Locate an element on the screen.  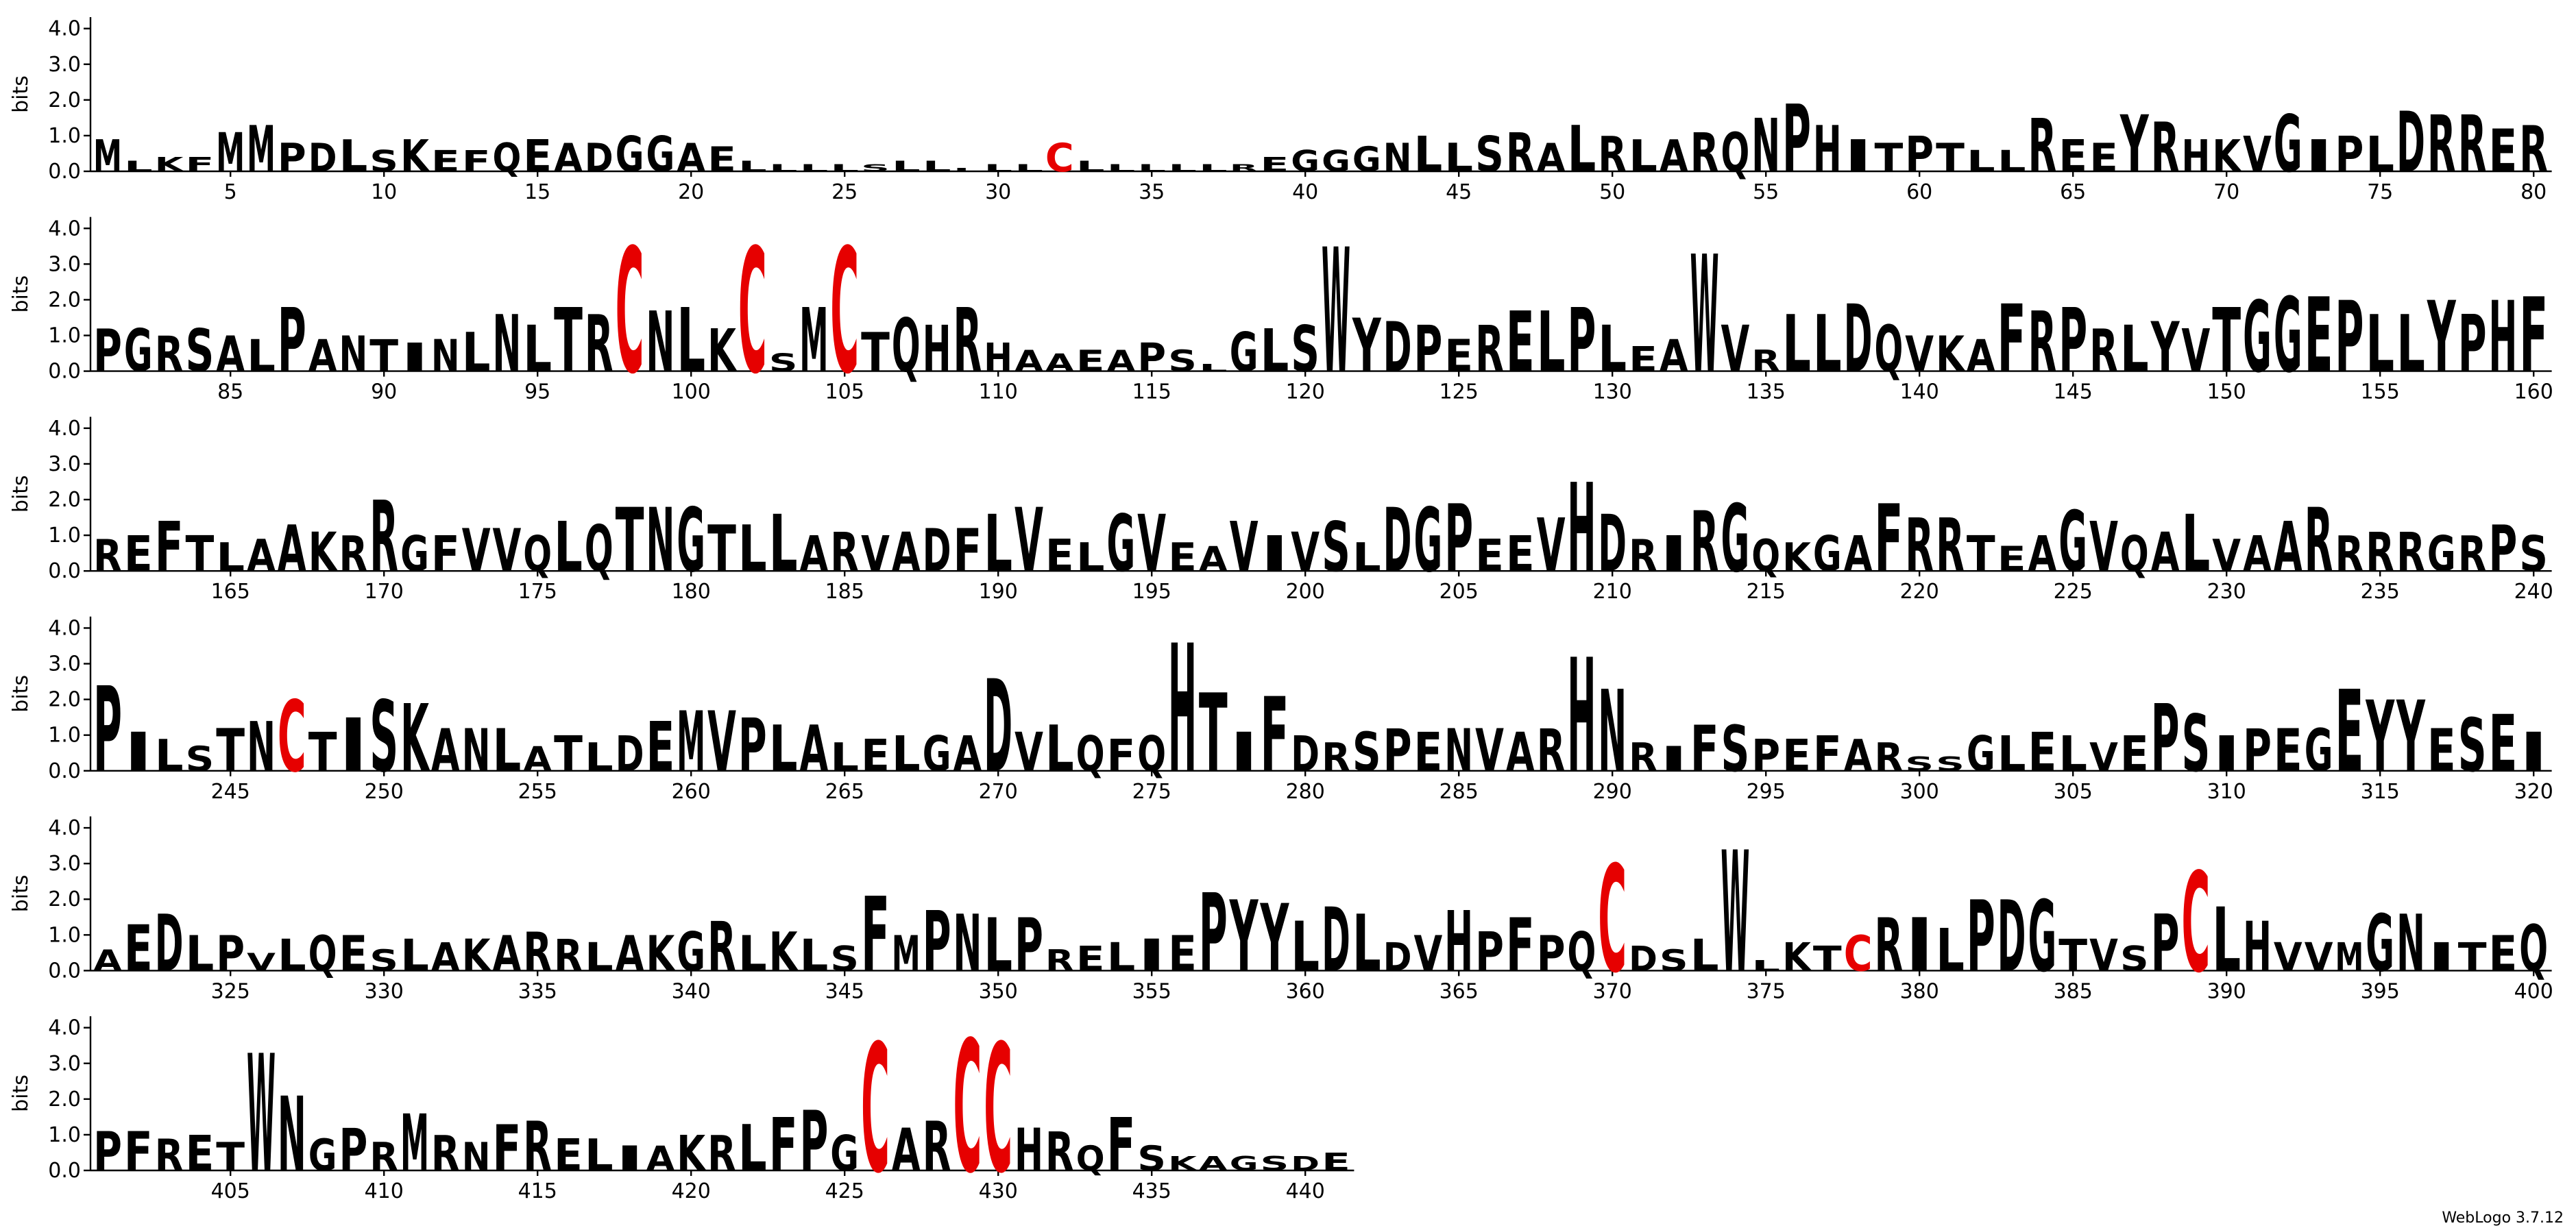
x-tick-label: 235 is located at coordinates (2380, 592).